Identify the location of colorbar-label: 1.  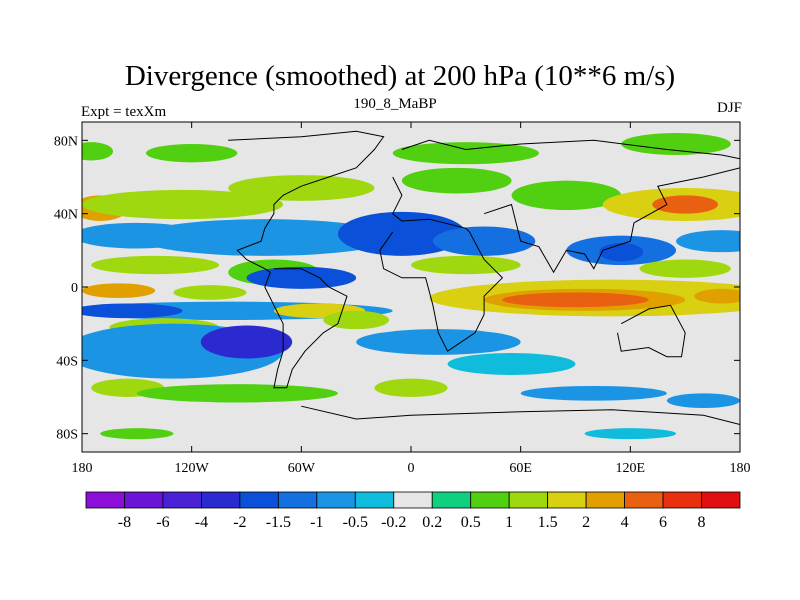
(509, 522).